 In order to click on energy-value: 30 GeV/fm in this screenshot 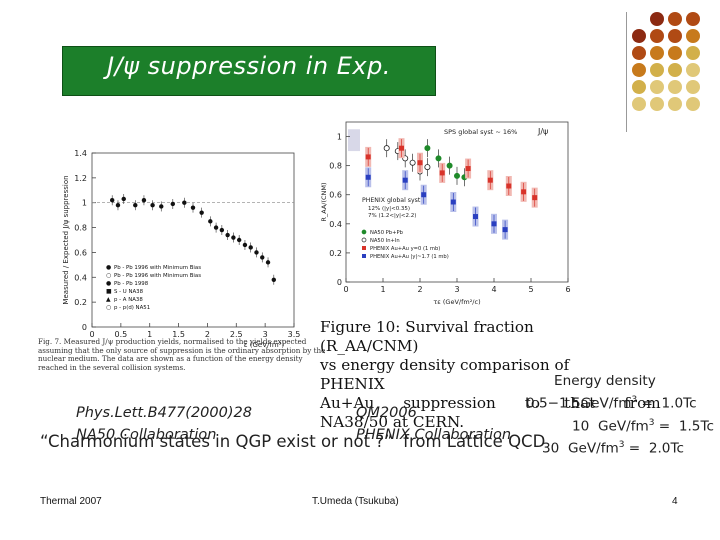, I will do `click(580, 448)`.